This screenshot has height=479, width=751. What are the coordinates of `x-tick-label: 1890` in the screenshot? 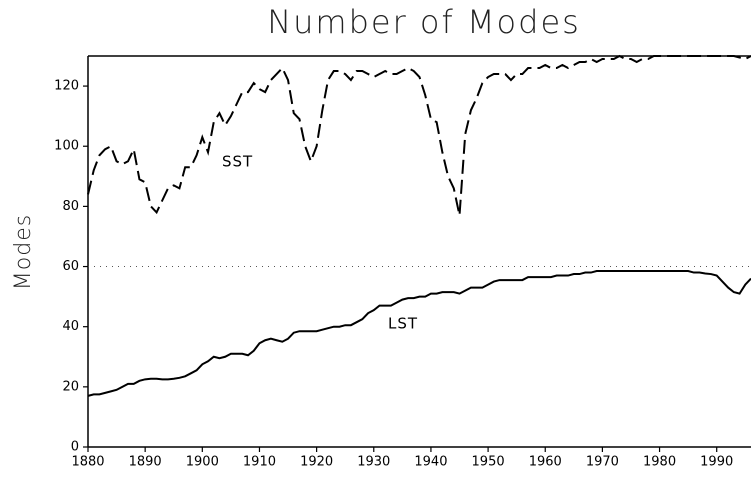 It's located at (145, 462).